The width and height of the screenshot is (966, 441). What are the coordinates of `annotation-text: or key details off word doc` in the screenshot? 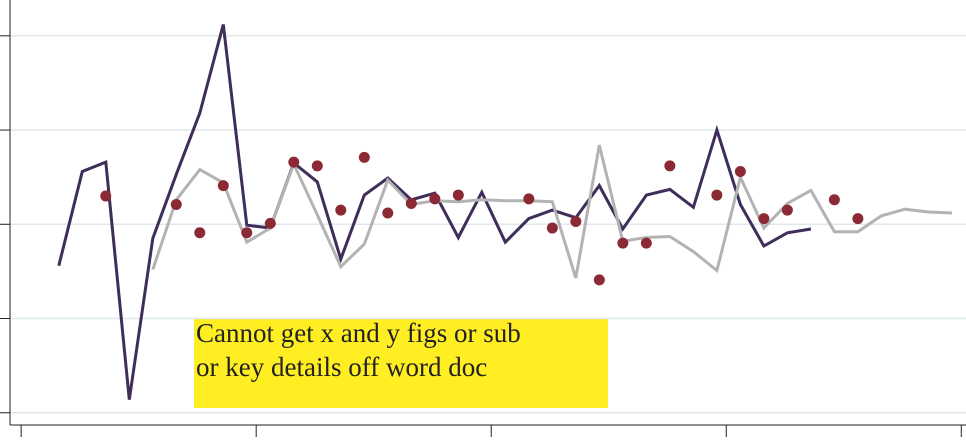 It's located at (341, 367).